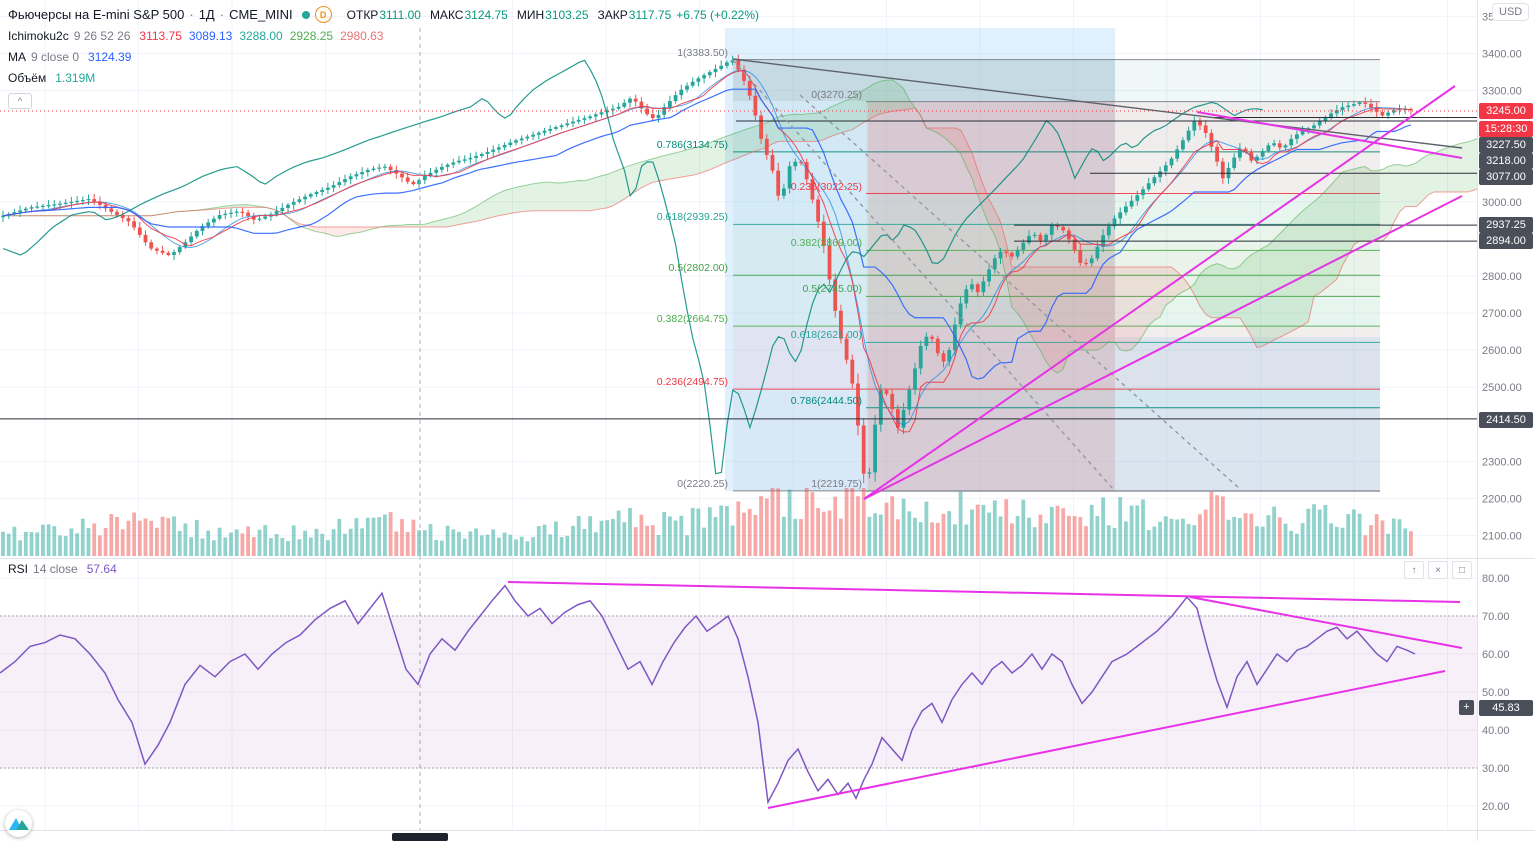 The width and height of the screenshot is (1535, 841). I want to click on realtime-status-icon, so click(305, 14).